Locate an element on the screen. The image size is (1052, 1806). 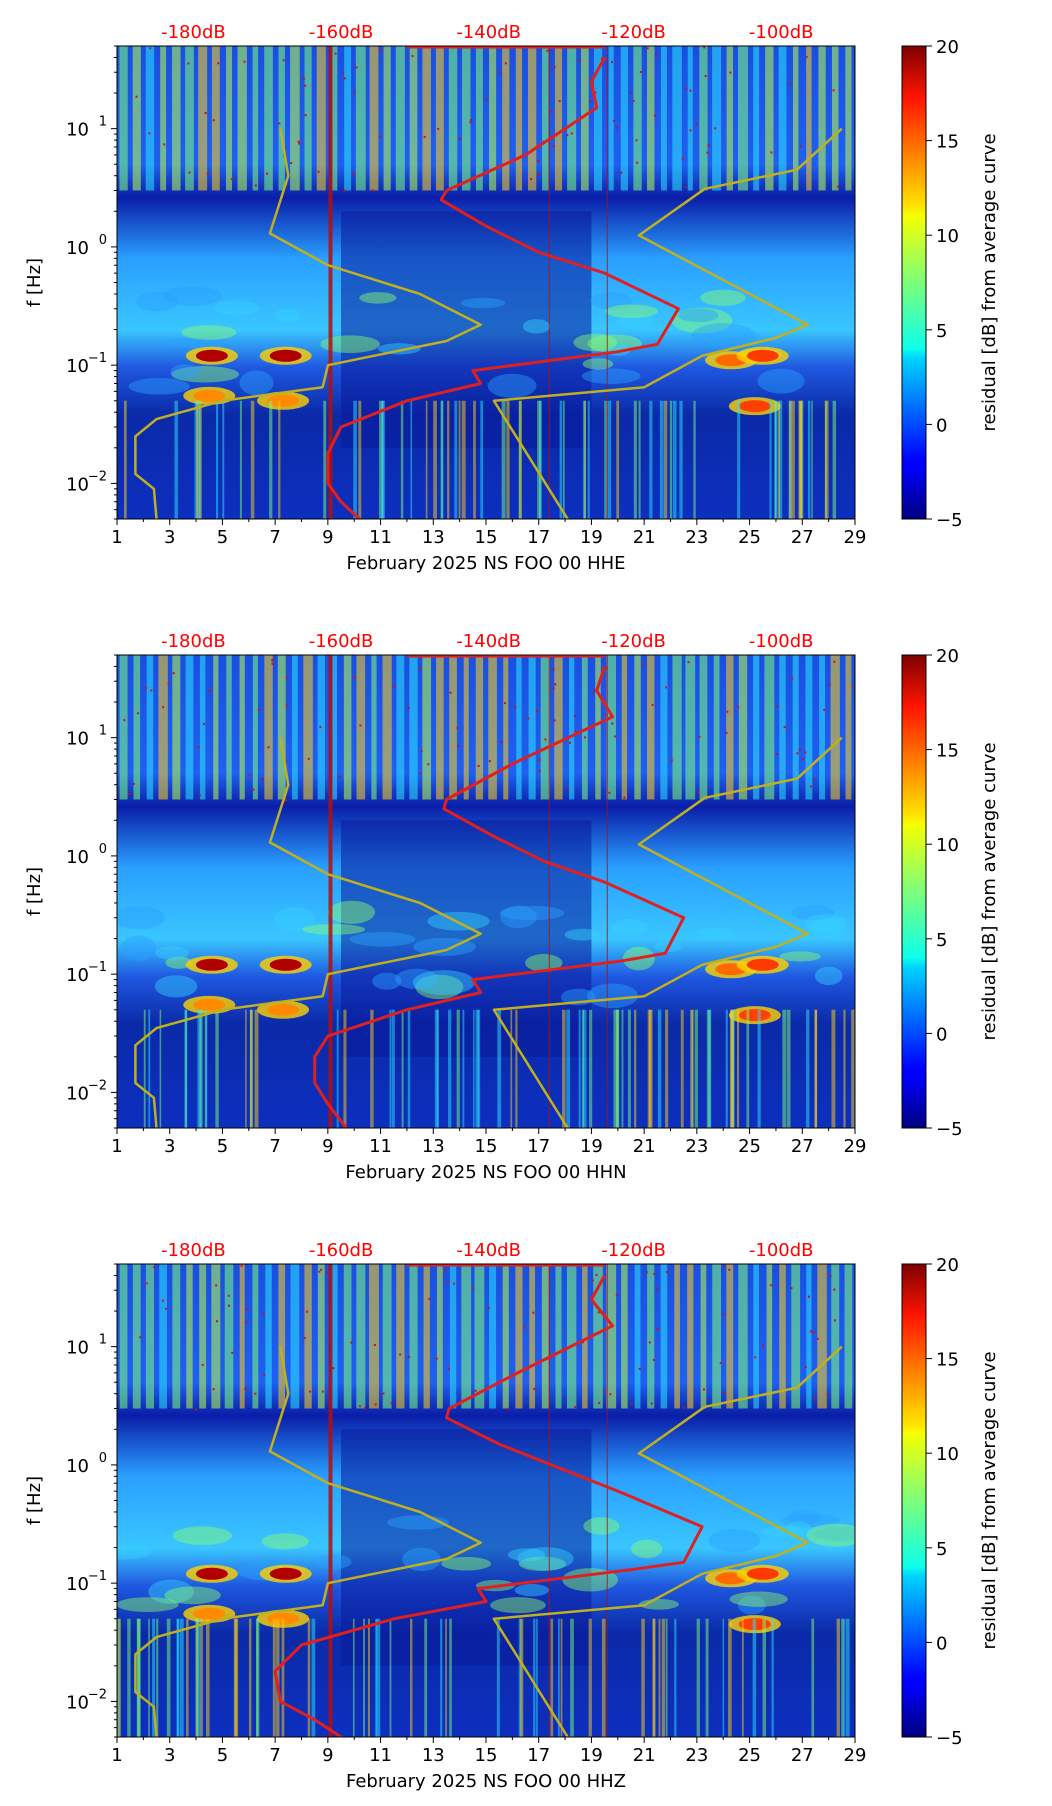
x-tick-label: 17 is located at coordinates (538, 1146).